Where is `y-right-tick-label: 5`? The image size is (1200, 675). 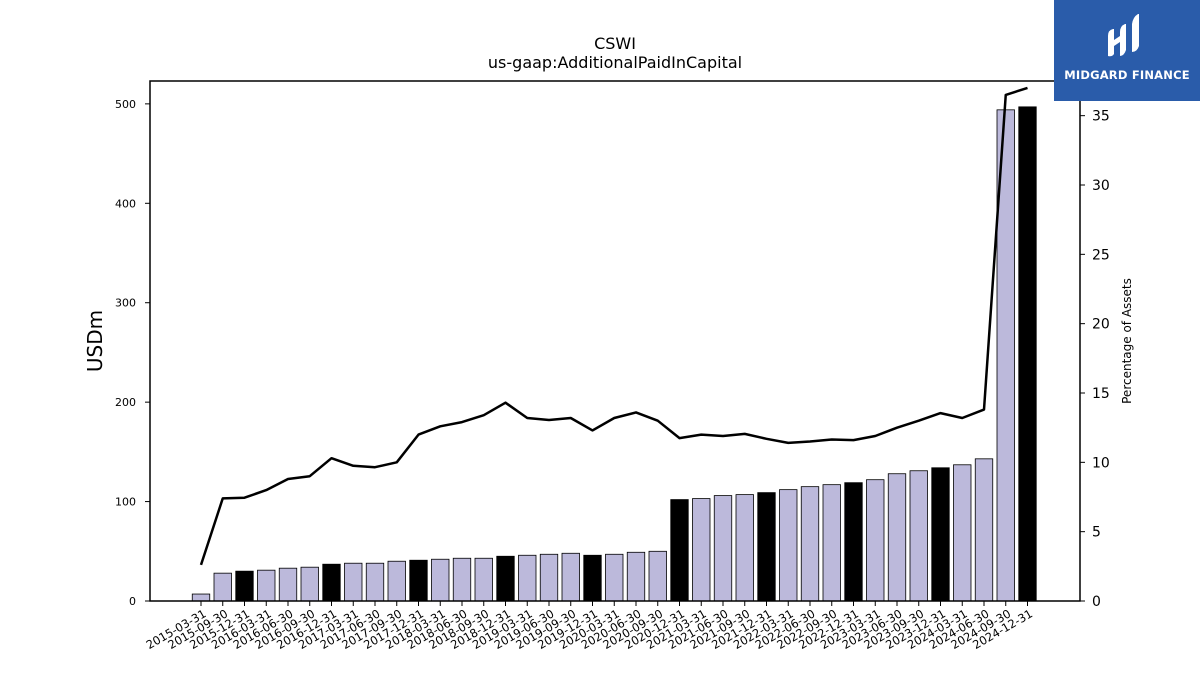 y-right-tick-label: 5 is located at coordinates (1096, 533).